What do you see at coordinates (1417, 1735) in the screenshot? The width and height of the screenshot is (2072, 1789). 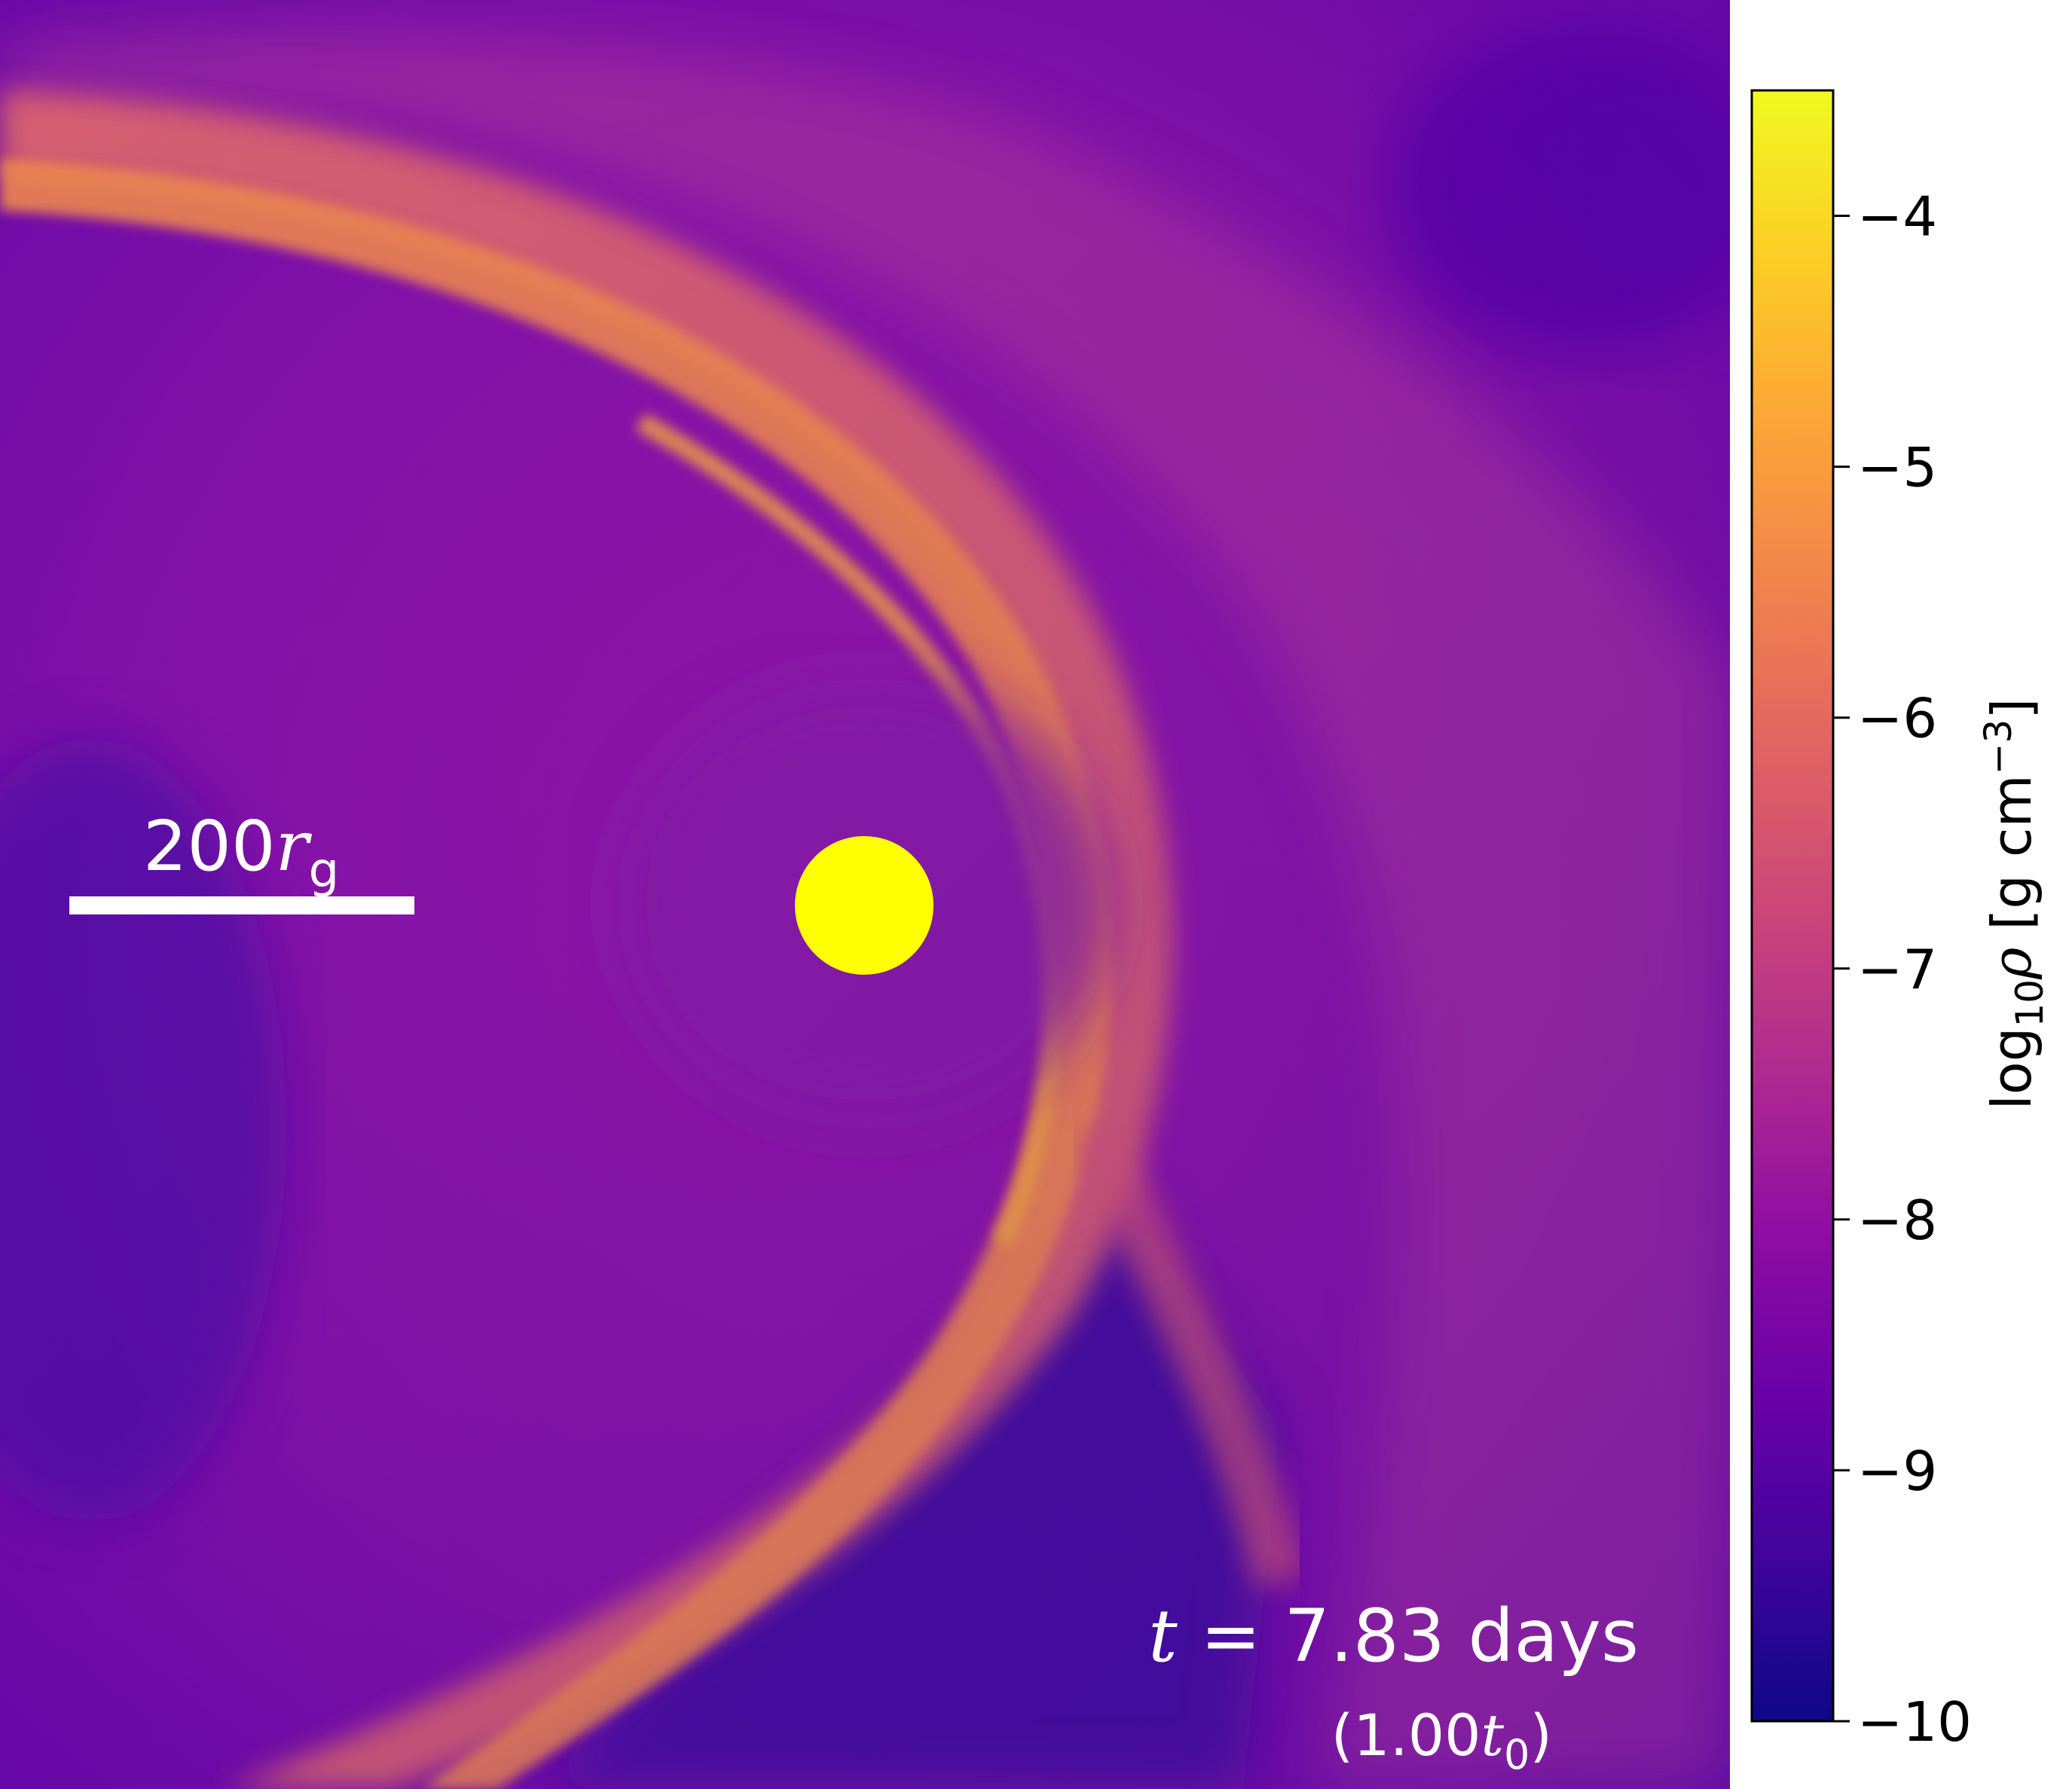 I see `time-ratio-value: 1.00` at bounding box center [1417, 1735].